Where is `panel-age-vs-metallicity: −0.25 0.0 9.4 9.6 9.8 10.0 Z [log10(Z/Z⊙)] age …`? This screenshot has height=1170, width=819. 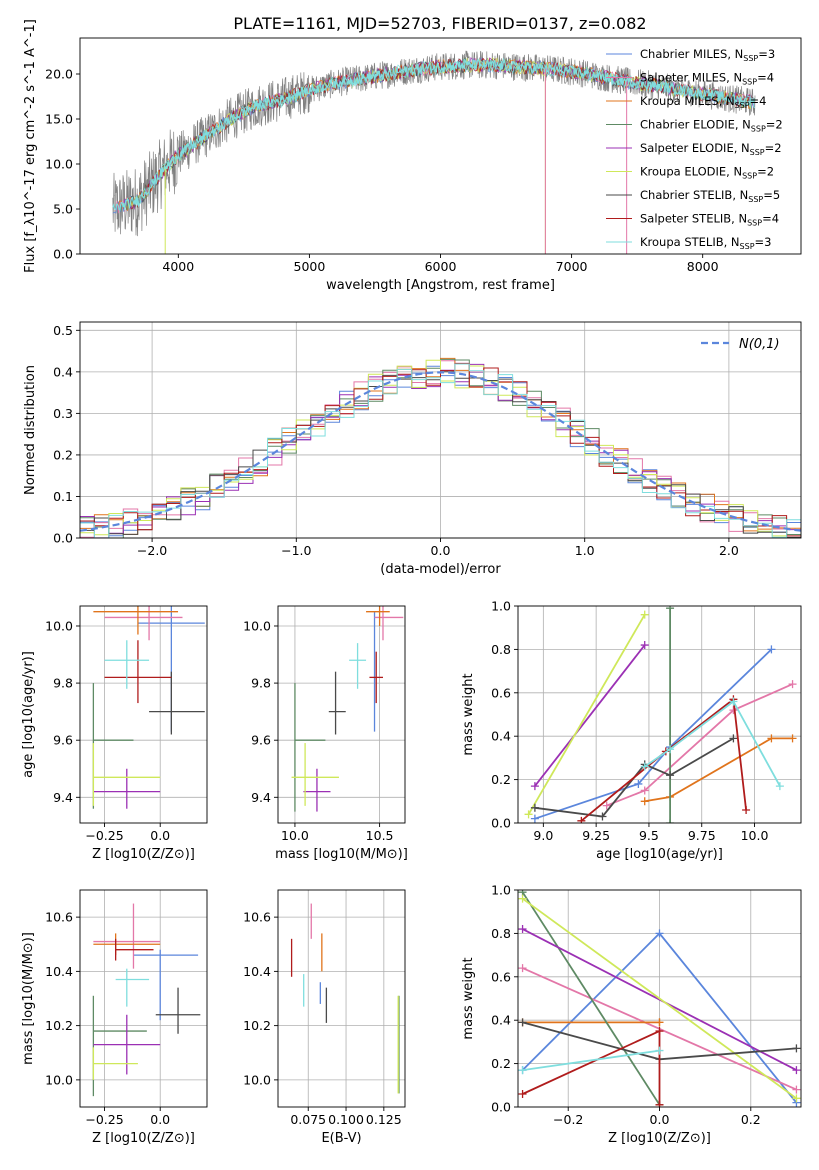
panel-age-vs-metallicity: −0.25 0.0 9.4 9.6 9.8 10.0 Z [log10(Z/Z⊙)] age … is located at coordinates (114, 733).